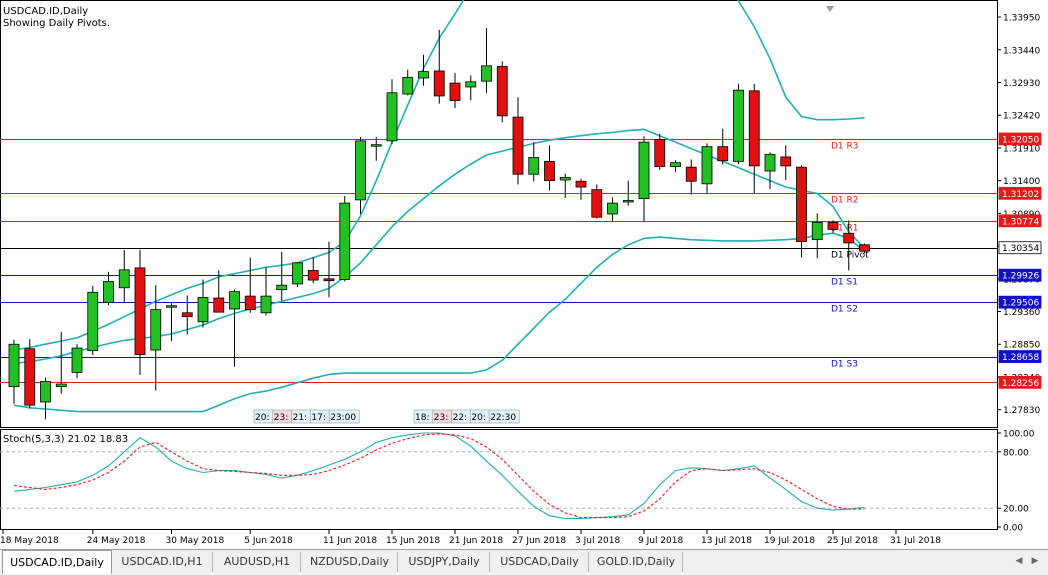  Describe the element at coordinates (1020, 304) in the screenshot. I see `pivot-value-label: 1.29506` at that location.